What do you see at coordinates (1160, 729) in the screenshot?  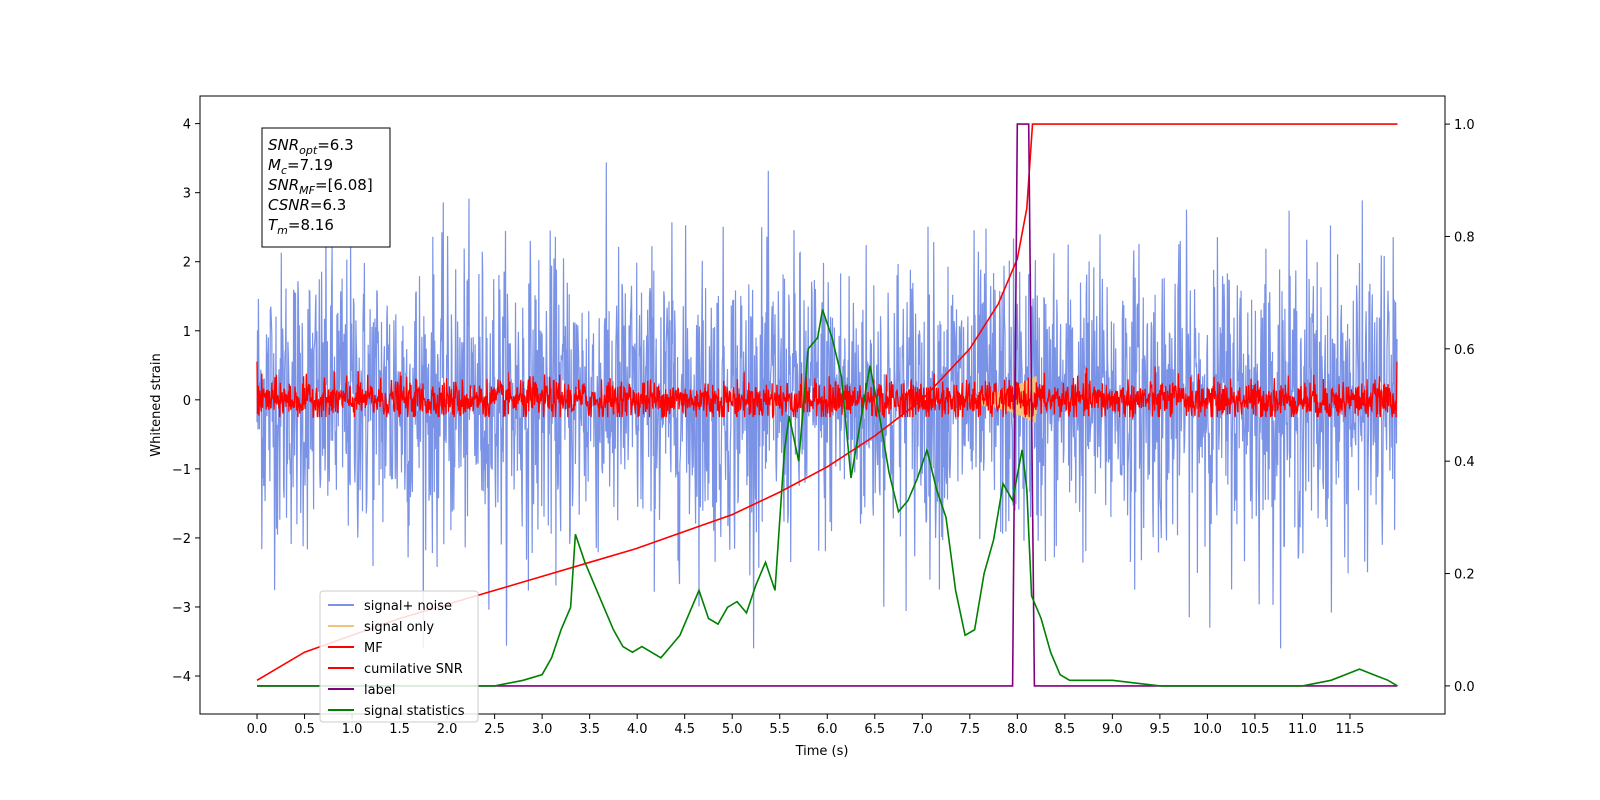 I see `x-tick-label: 9.5` at bounding box center [1160, 729].